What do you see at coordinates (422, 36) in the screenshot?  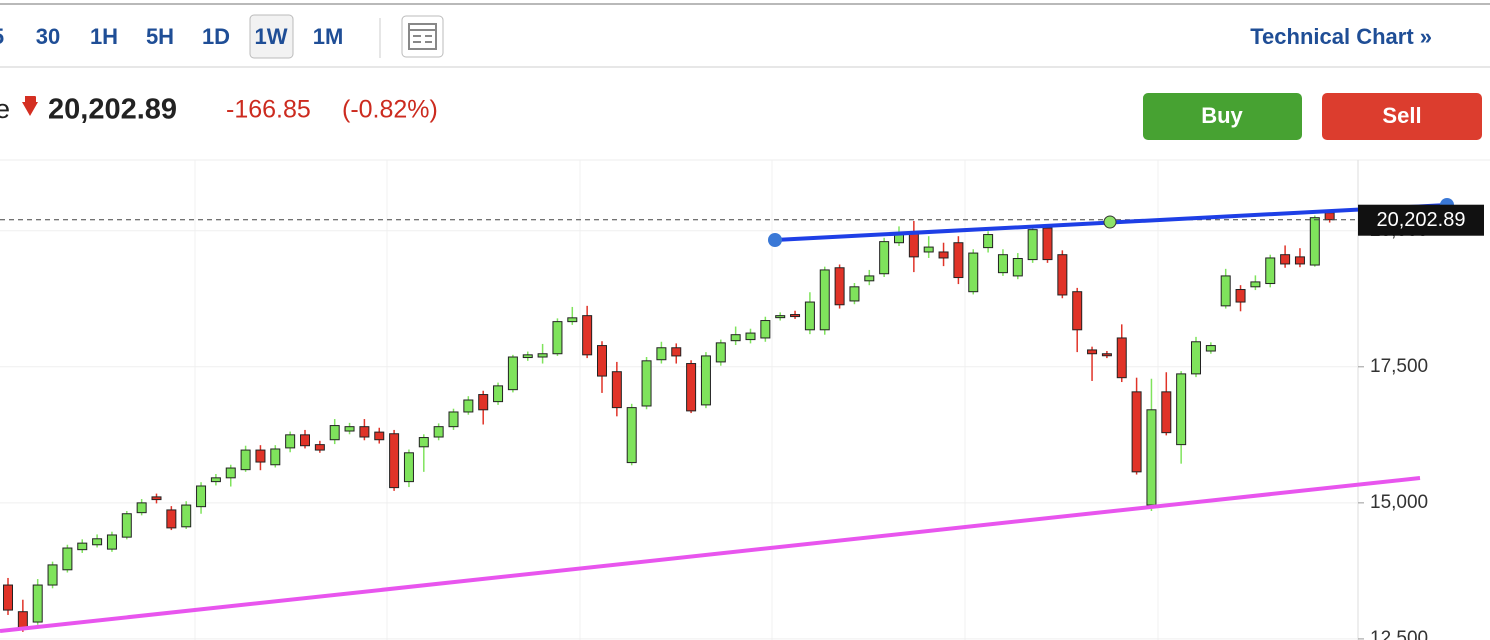 I see `layout-icon` at bounding box center [422, 36].